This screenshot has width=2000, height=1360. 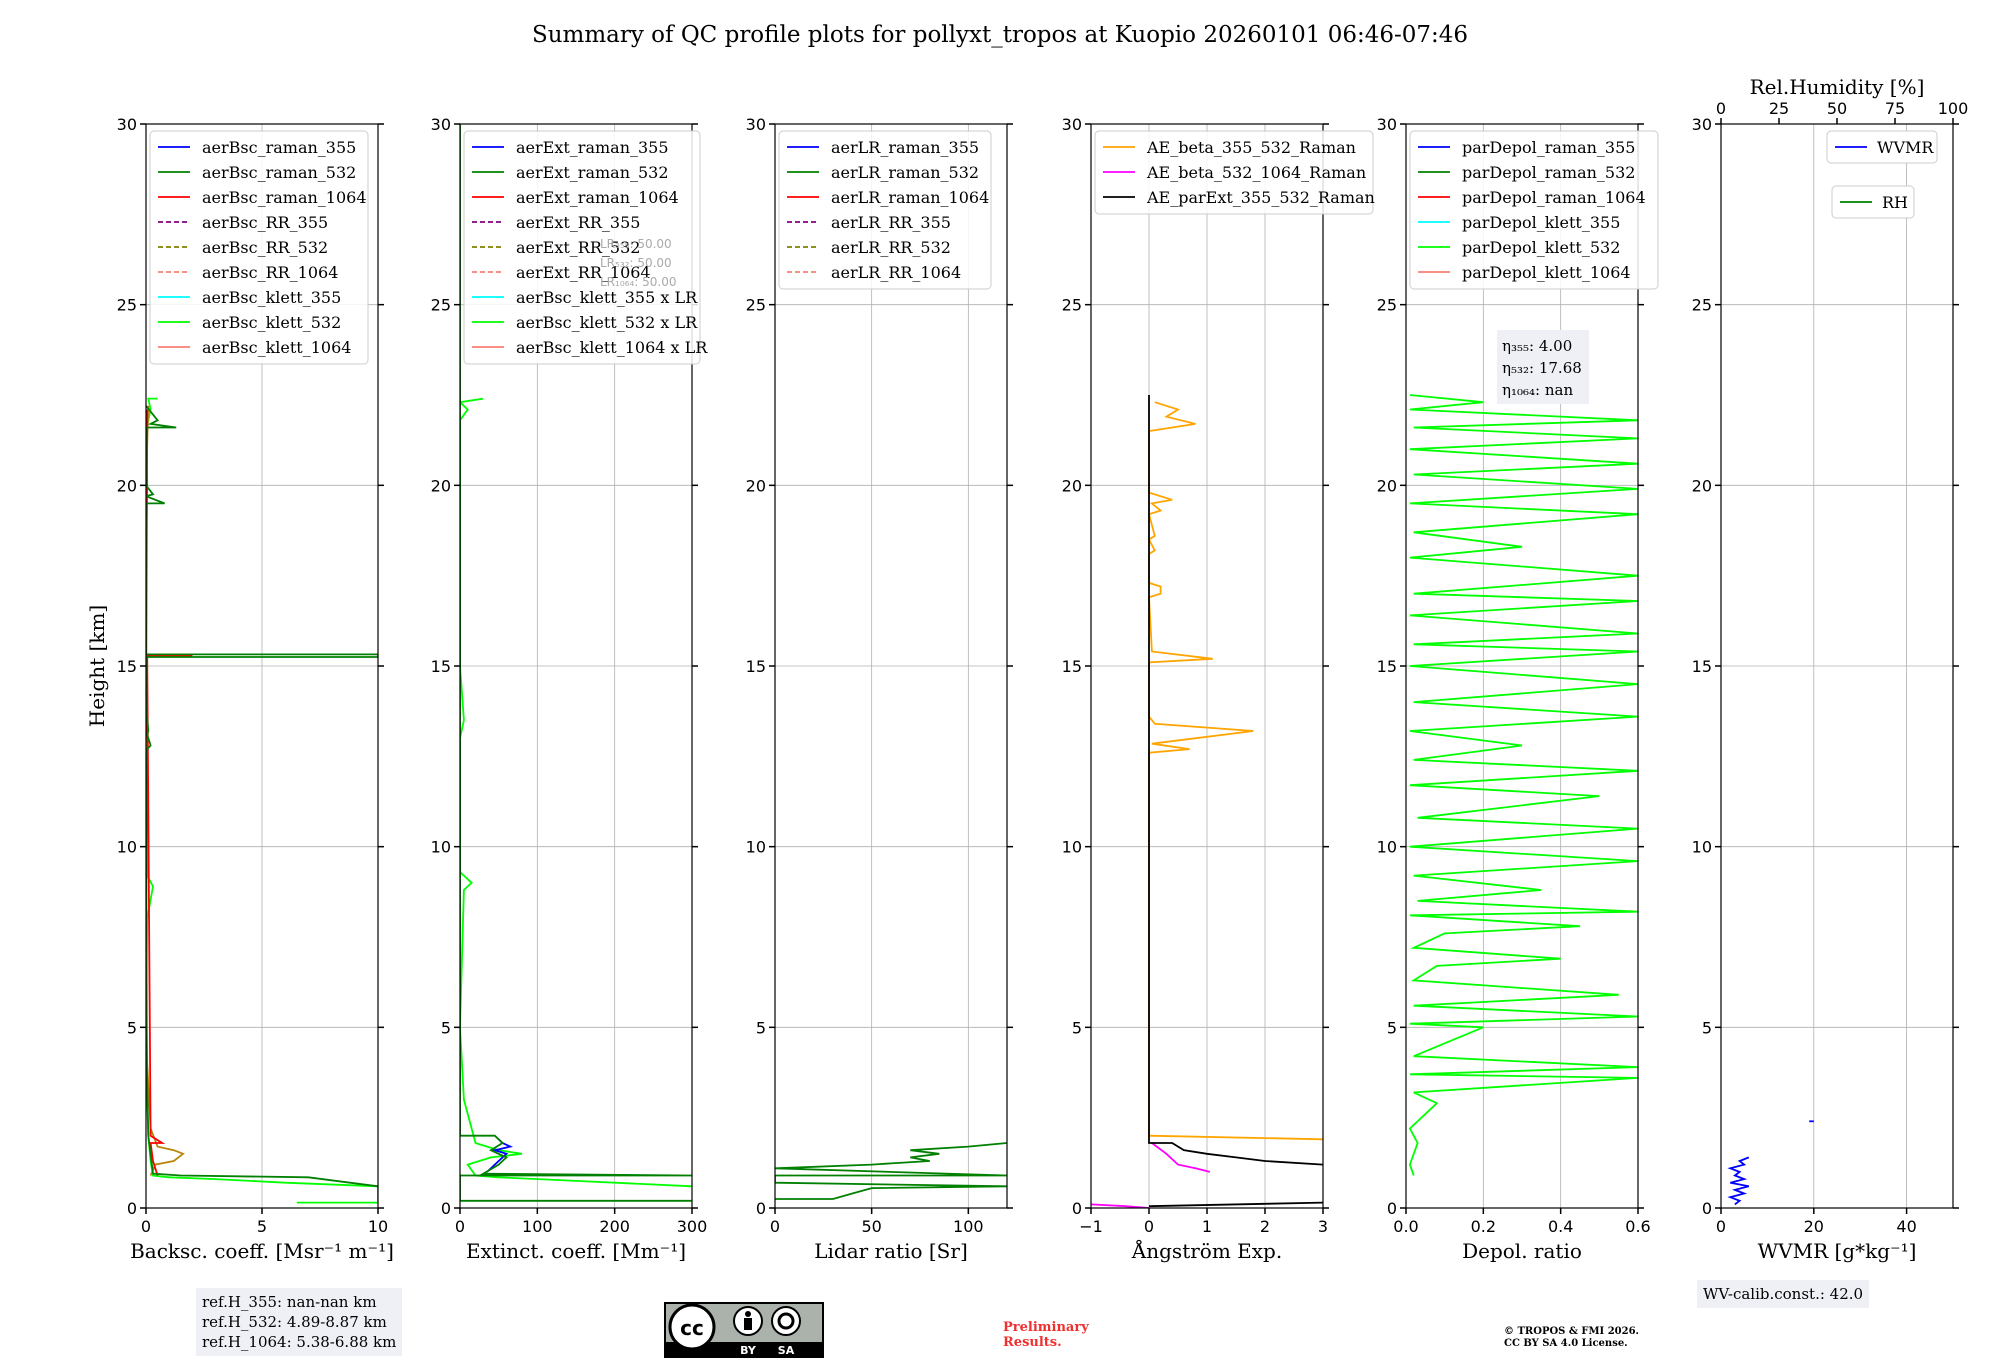 What do you see at coordinates (692, 1327) in the screenshot?
I see `cc-logo-icon` at bounding box center [692, 1327].